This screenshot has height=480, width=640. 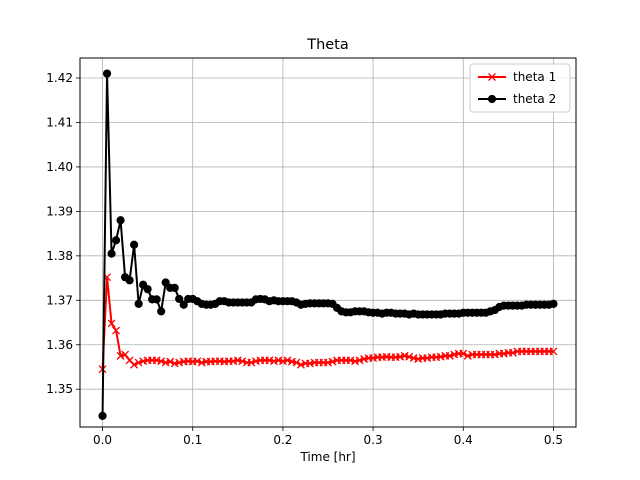 I want to click on x-tick-label: 0.4, so click(x=463, y=440).